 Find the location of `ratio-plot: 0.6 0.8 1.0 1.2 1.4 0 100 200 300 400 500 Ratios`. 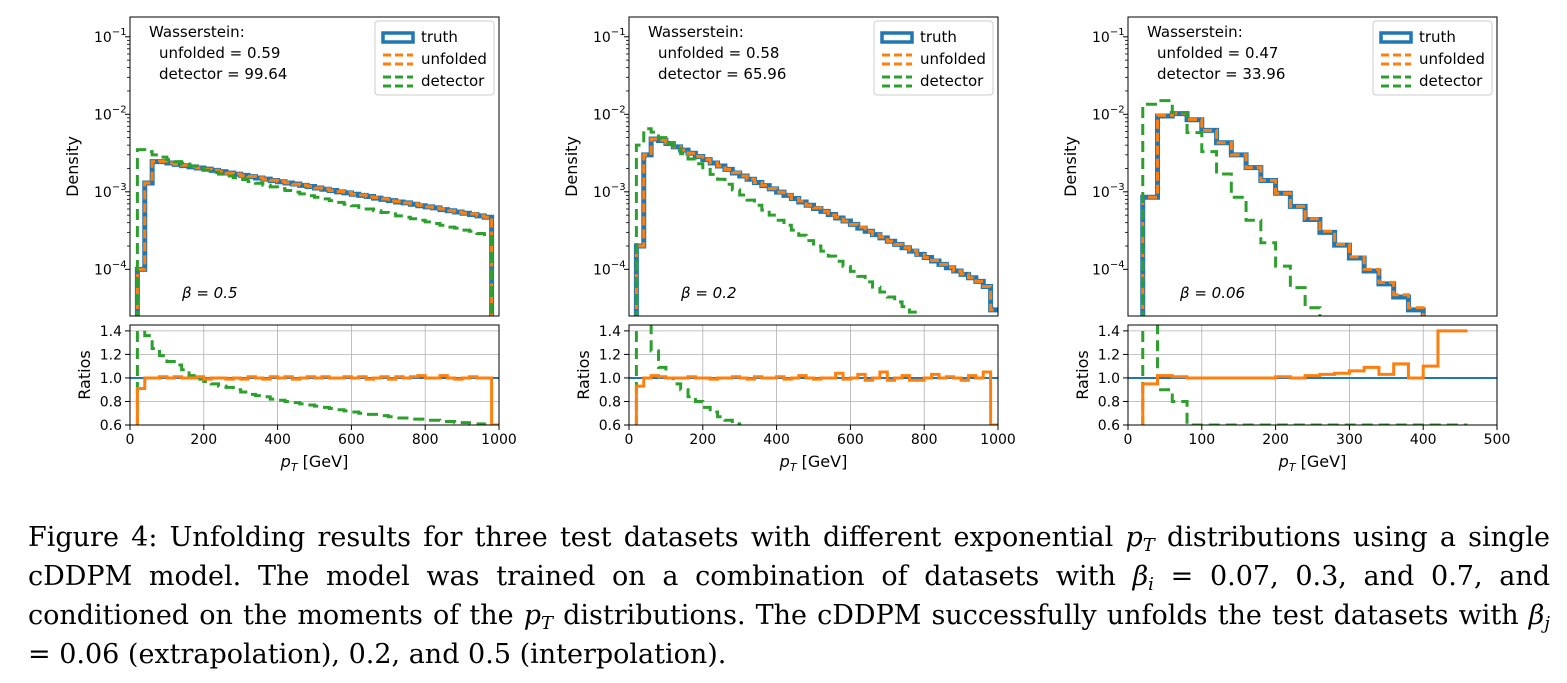

ratio-plot: 0.6 0.8 1.0 1.2 1.4 0 100 200 300 400 500 Ratios is located at coordinates (1292, 386).